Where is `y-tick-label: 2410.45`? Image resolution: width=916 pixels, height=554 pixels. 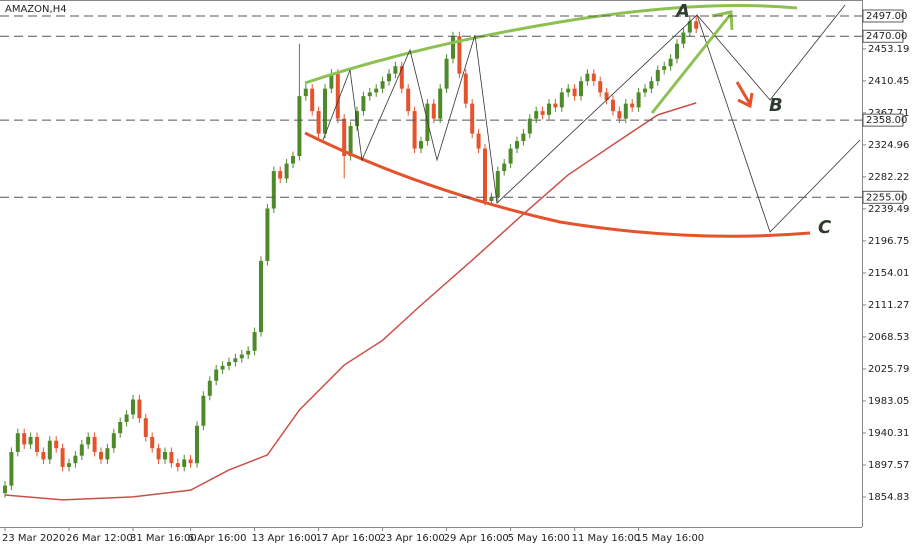
y-tick-label: 2410.45 is located at coordinates (888, 81).